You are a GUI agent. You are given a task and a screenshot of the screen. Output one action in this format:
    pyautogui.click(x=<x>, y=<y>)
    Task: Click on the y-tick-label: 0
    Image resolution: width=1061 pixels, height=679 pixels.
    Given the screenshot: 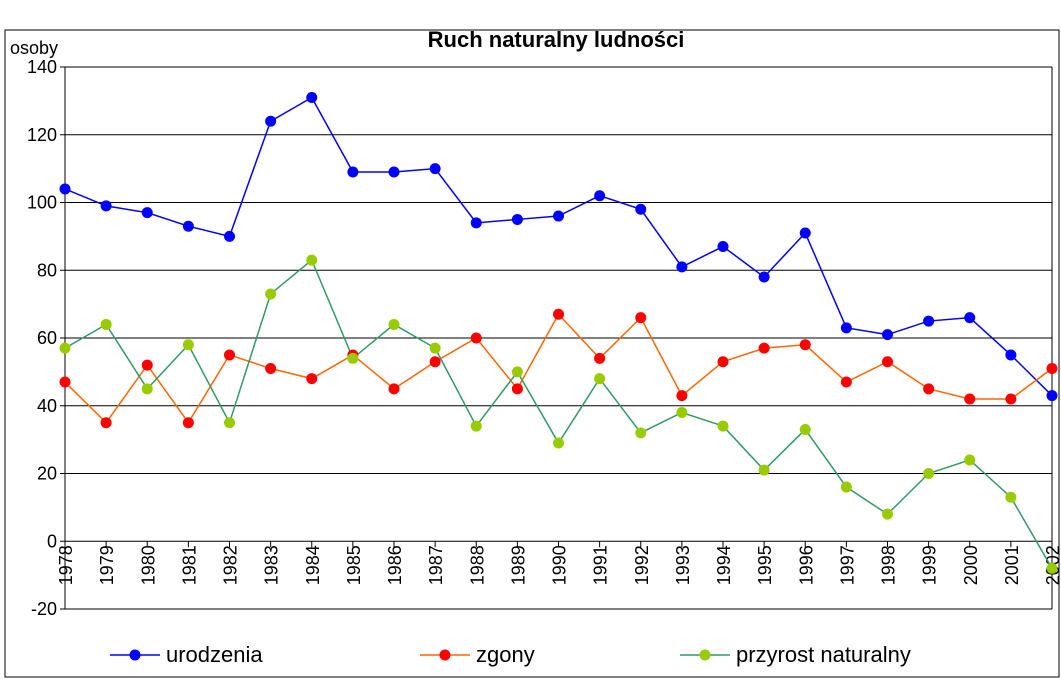 What is the action you would take?
    pyautogui.click(x=52, y=541)
    